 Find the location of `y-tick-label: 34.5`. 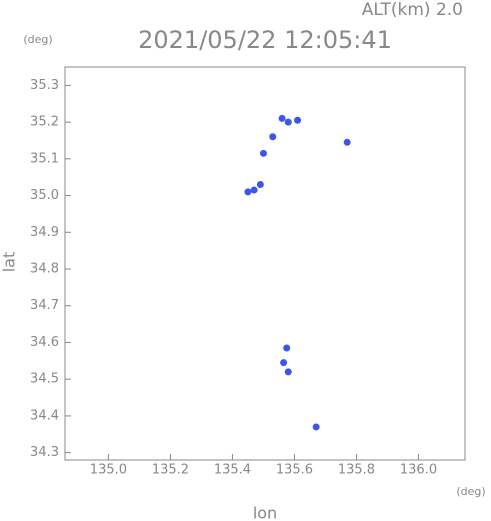

y-tick-label: 34.5 is located at coordinates (44, 379).